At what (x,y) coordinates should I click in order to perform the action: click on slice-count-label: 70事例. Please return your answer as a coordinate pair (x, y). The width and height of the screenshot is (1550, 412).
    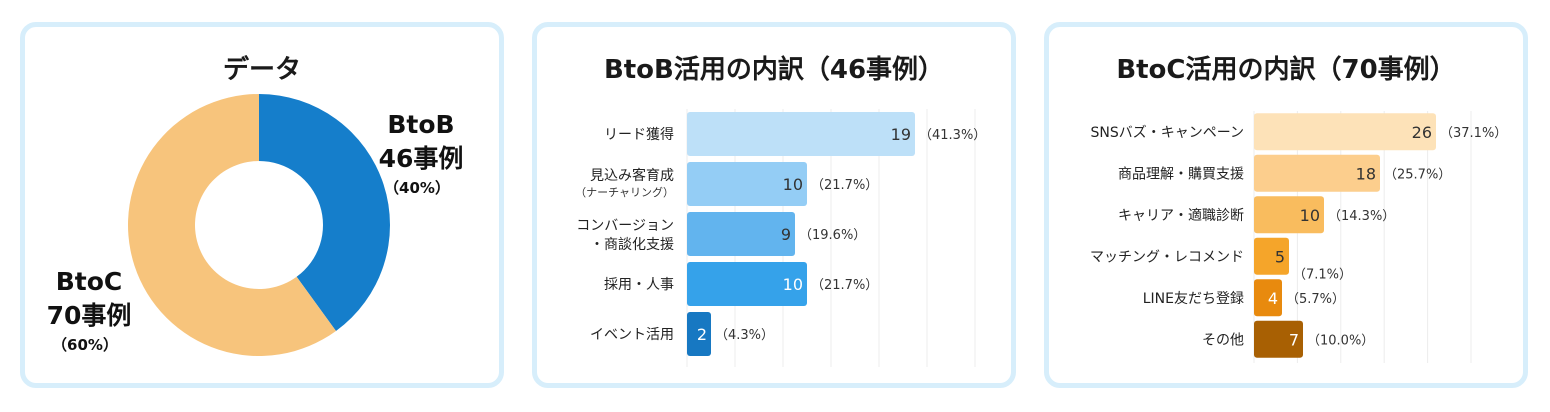
    Looking at the image, I should click on (89, 315).